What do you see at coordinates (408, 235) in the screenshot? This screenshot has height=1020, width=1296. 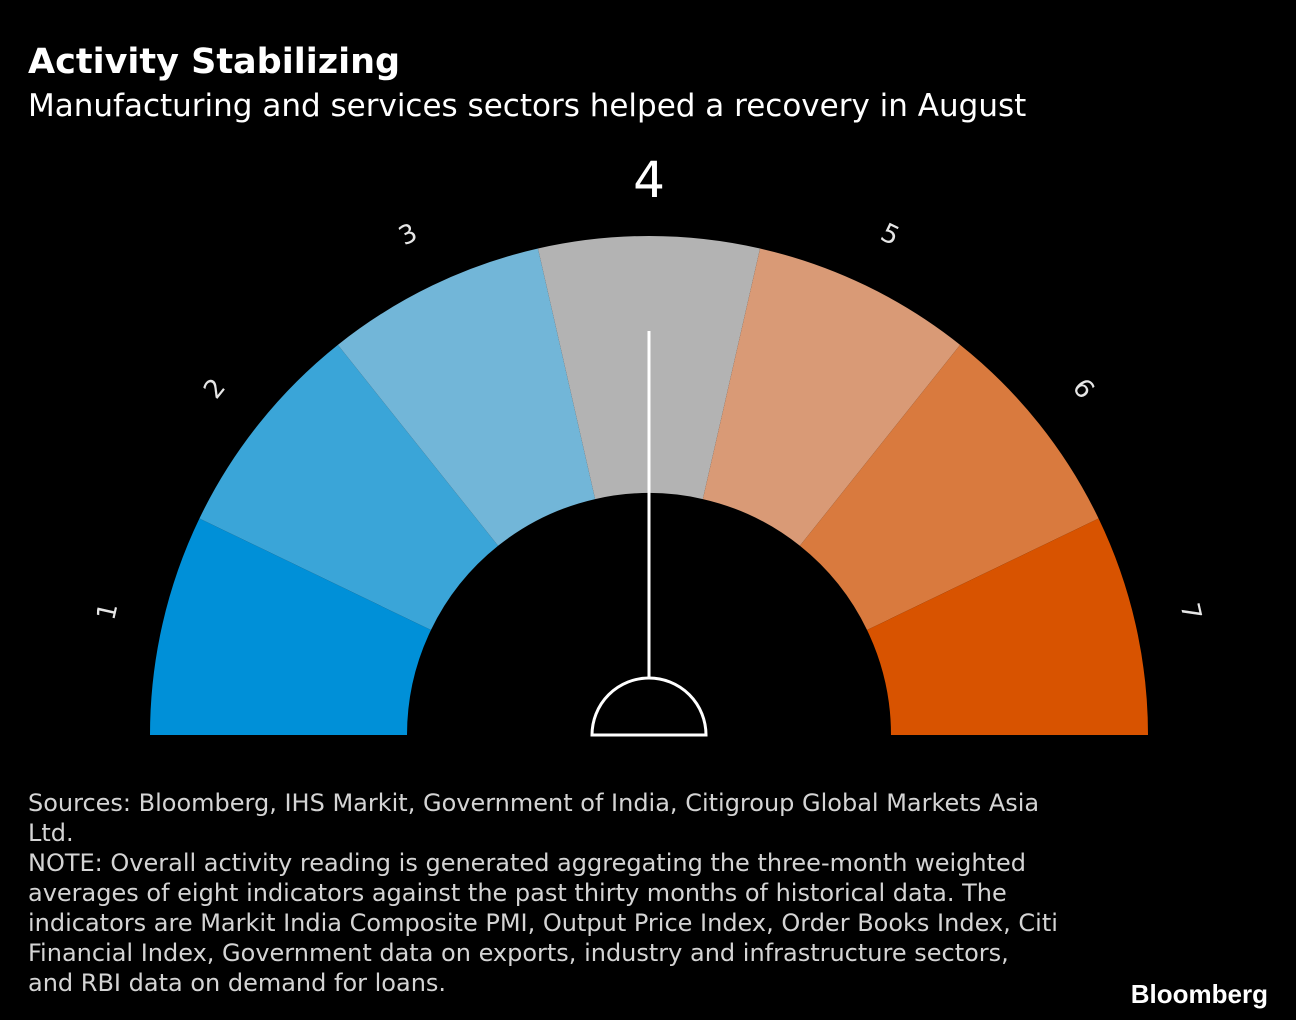 I see `gauge-label-3: 3` at bounding box center [408, 235].